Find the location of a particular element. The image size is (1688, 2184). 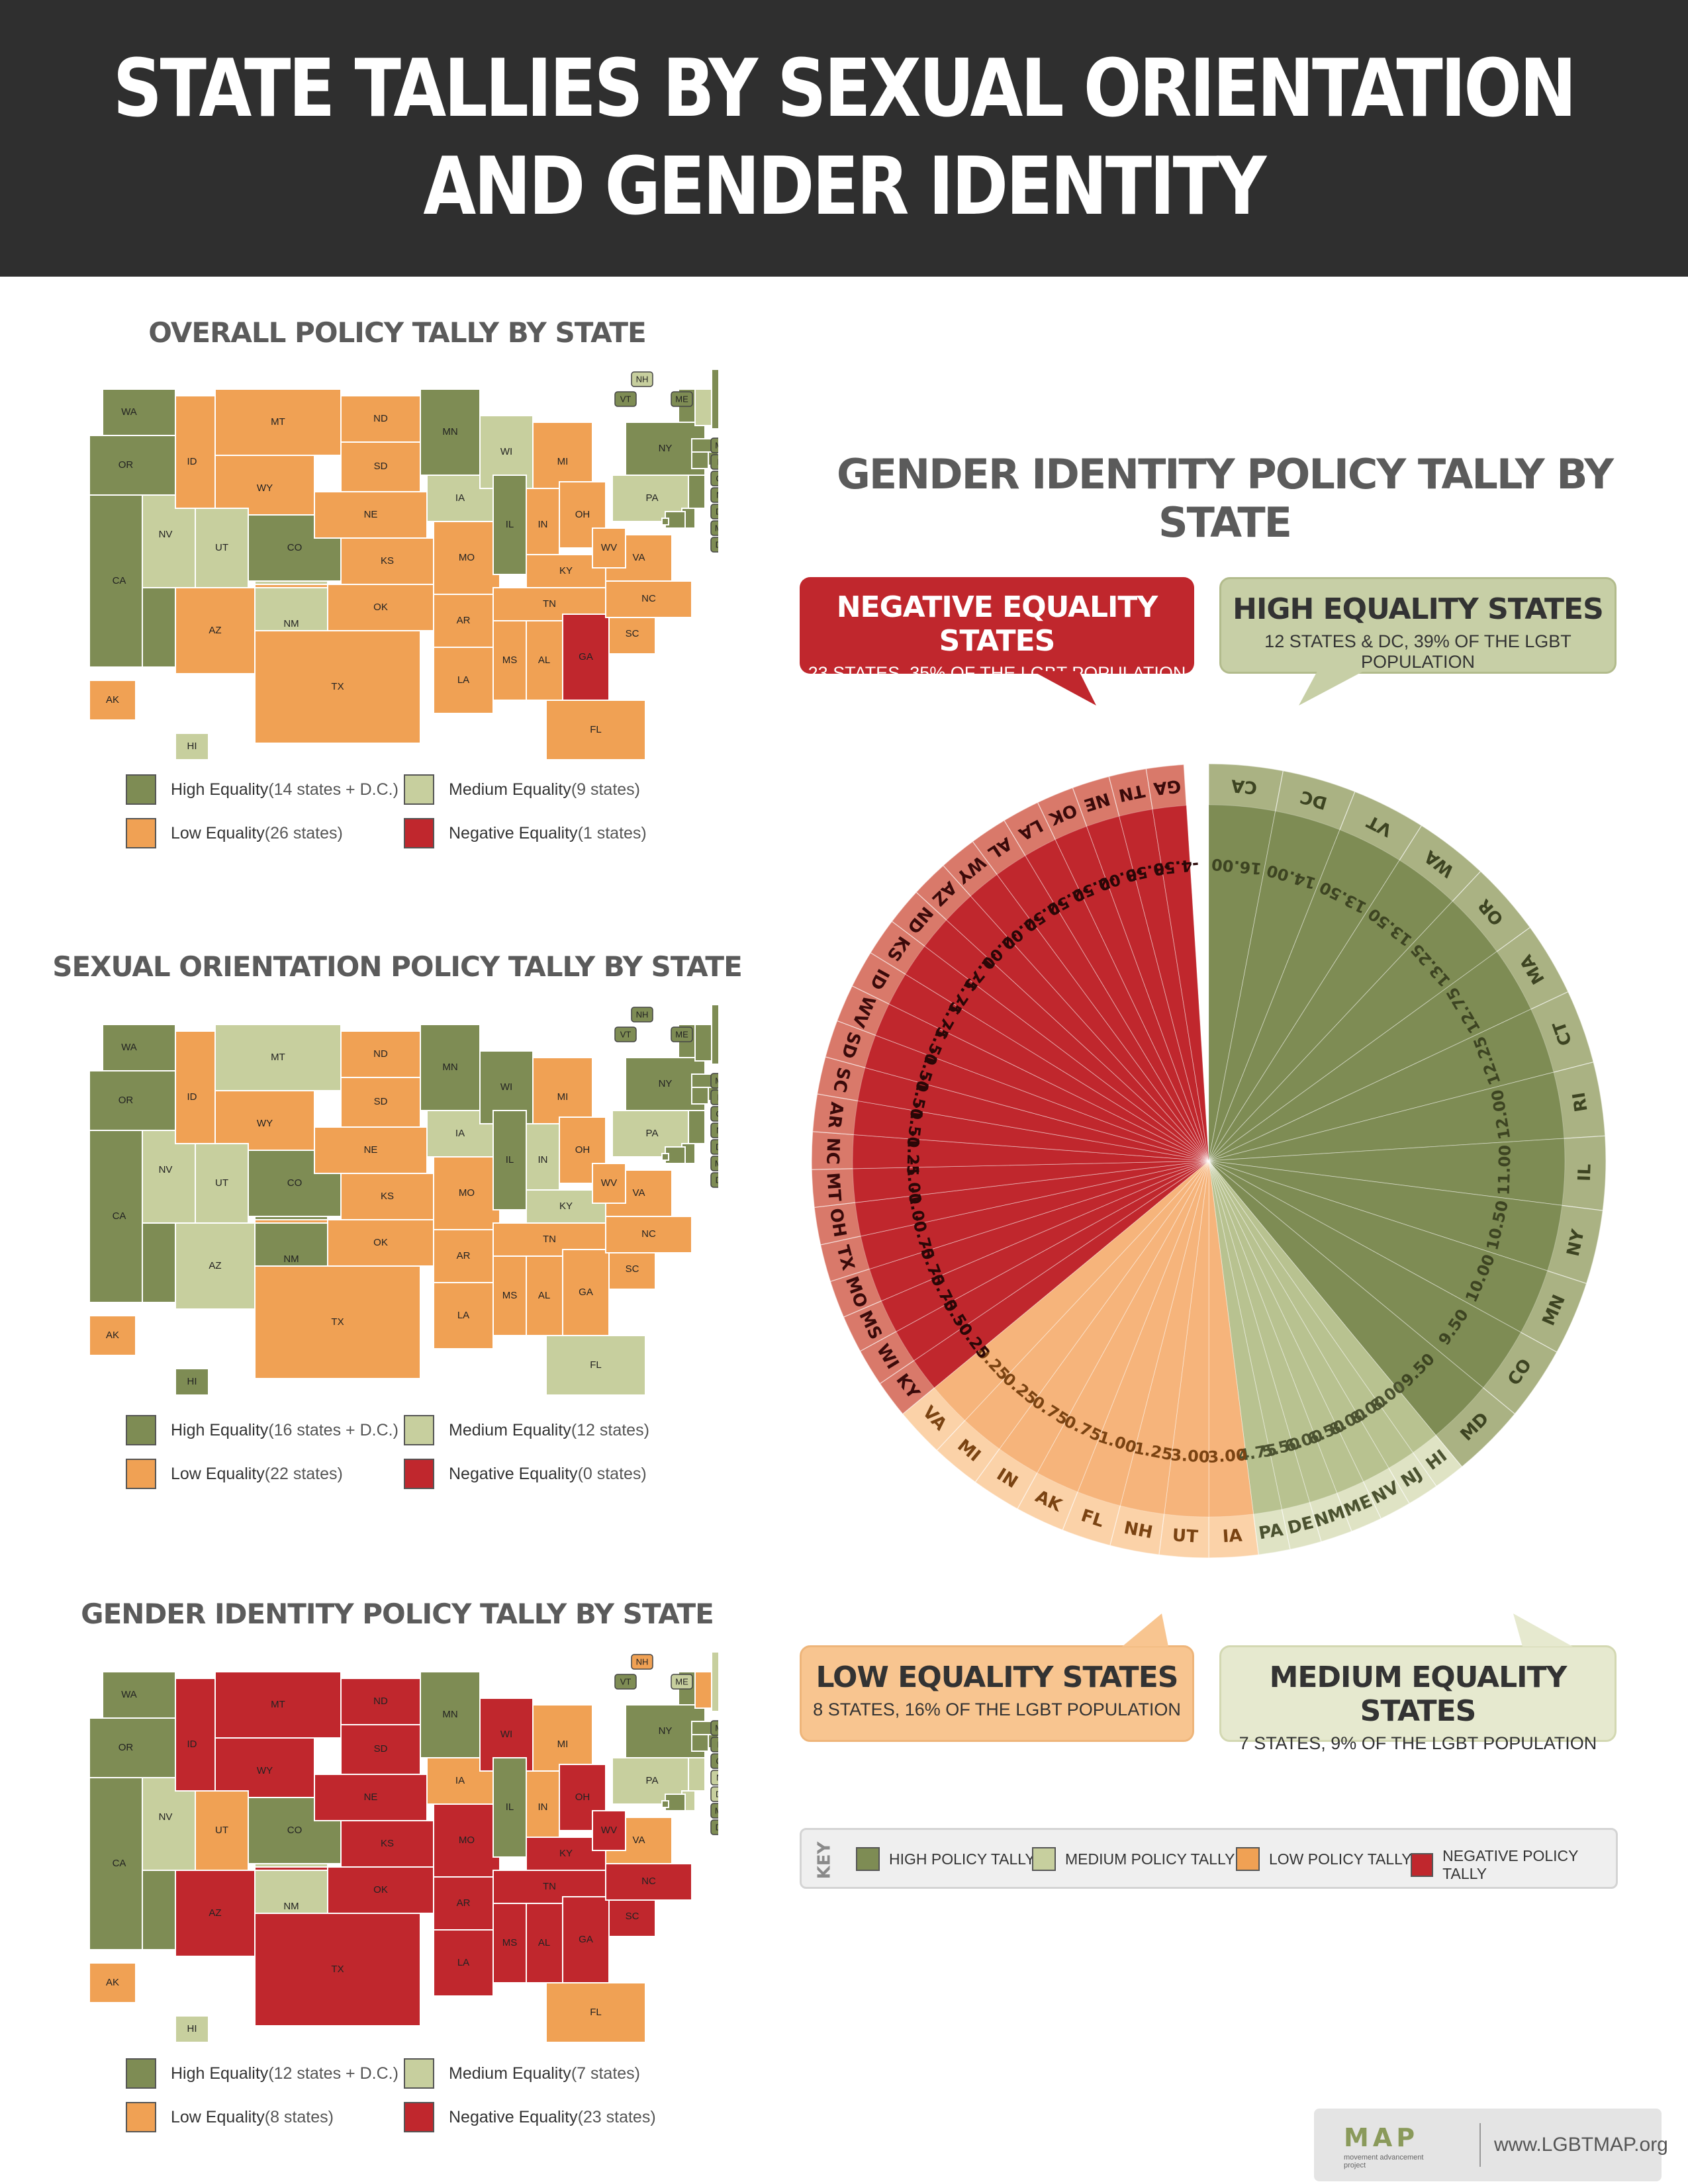

state-label-nv: NV is located at coordinates (166, 534).